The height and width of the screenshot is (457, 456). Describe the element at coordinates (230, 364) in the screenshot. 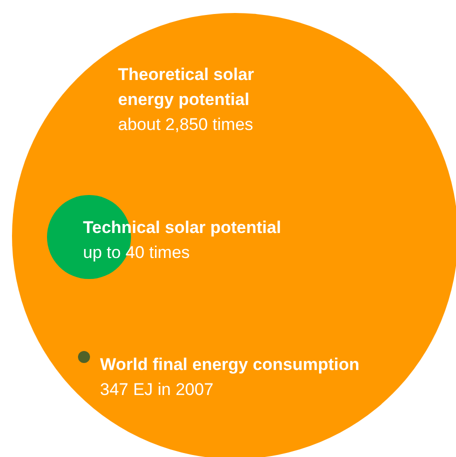

I see `category-label: World final energy consumption` at that location.